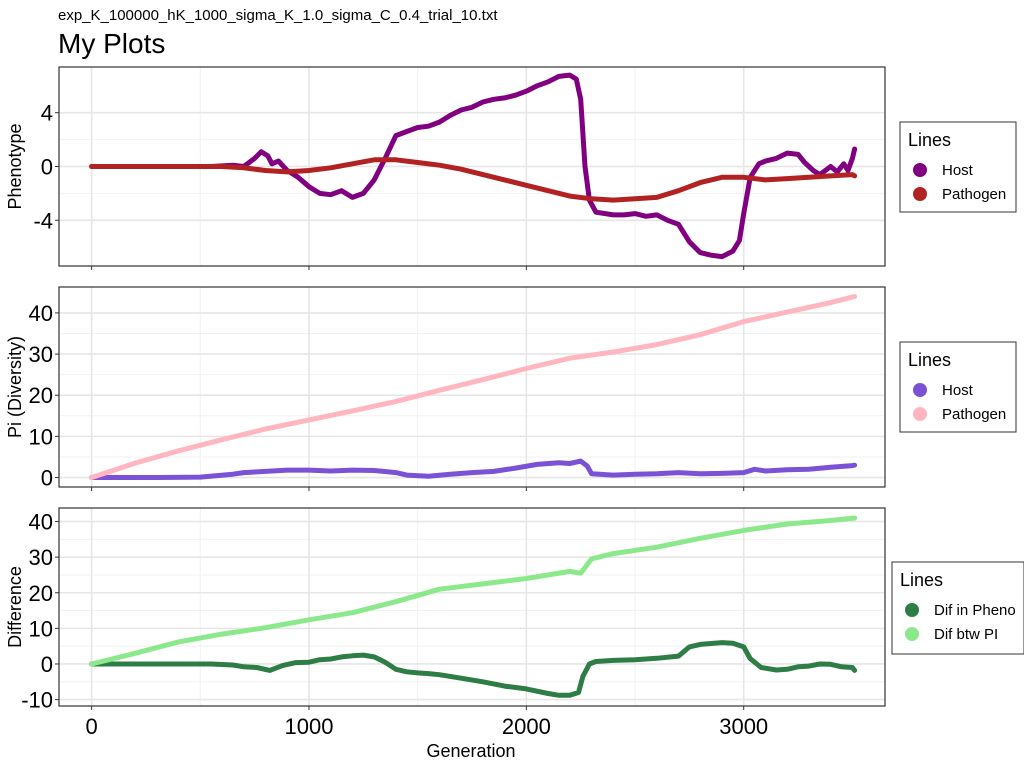 This screenshot has height=768, width=1024. Describe the element at coordinates (526, 726) in the screenshot. I see `x-tick-label: 2000` at that location.